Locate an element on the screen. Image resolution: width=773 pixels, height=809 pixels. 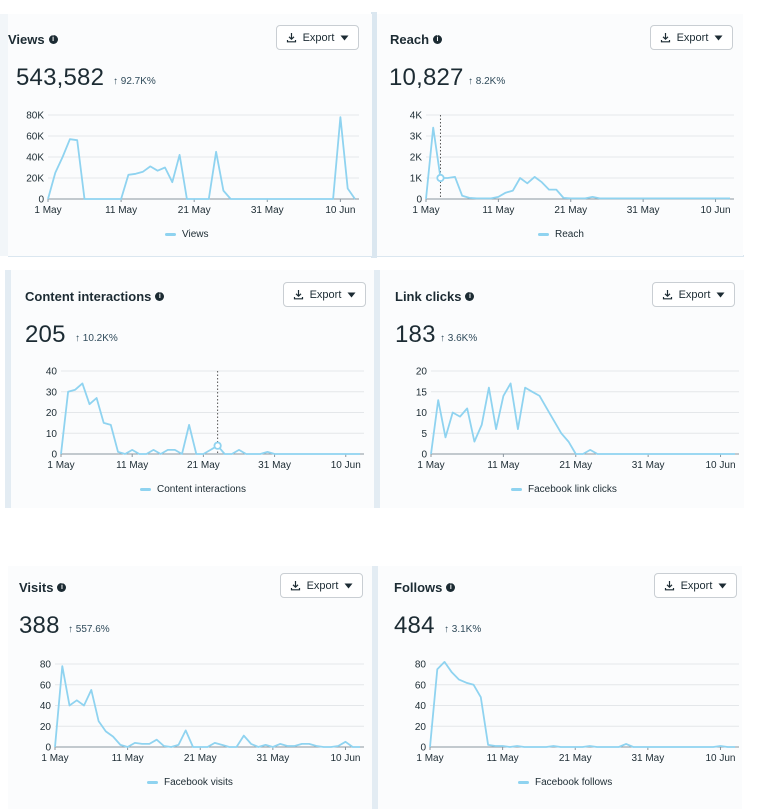
chart-legend: Facebook follows is located at coordinates (565, 782).